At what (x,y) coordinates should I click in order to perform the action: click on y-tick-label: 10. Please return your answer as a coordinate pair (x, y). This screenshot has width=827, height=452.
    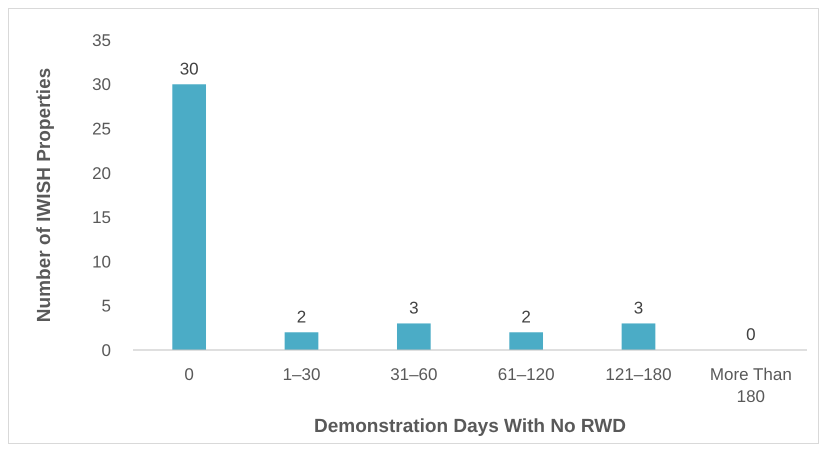
    Looking at the image, I should click on (101, 262).